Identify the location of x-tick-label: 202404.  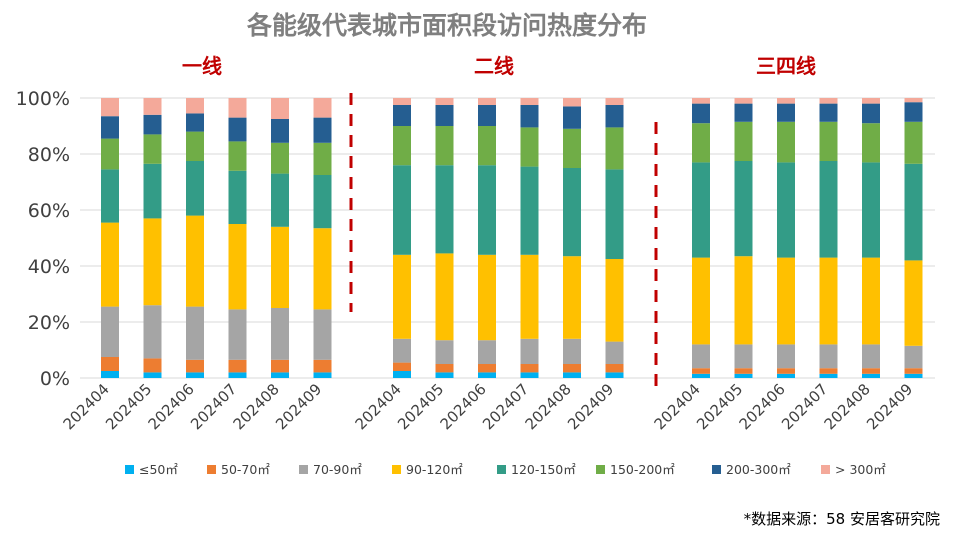
(378, 406).